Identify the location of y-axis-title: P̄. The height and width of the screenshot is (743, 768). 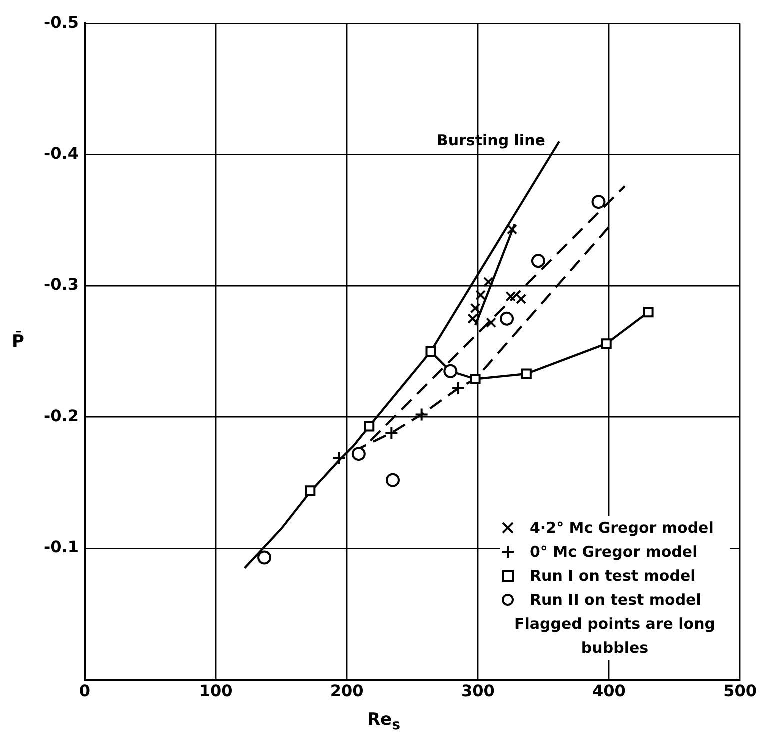
(18, 342).